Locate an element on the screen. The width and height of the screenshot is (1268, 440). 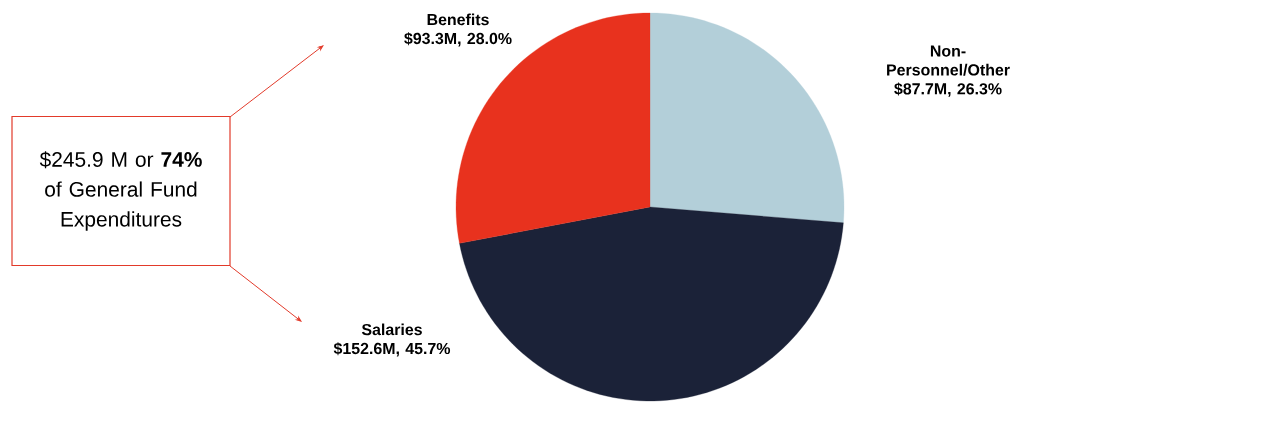
data-label: $93.3M, 28.0% is located at coordinates (458, 39).